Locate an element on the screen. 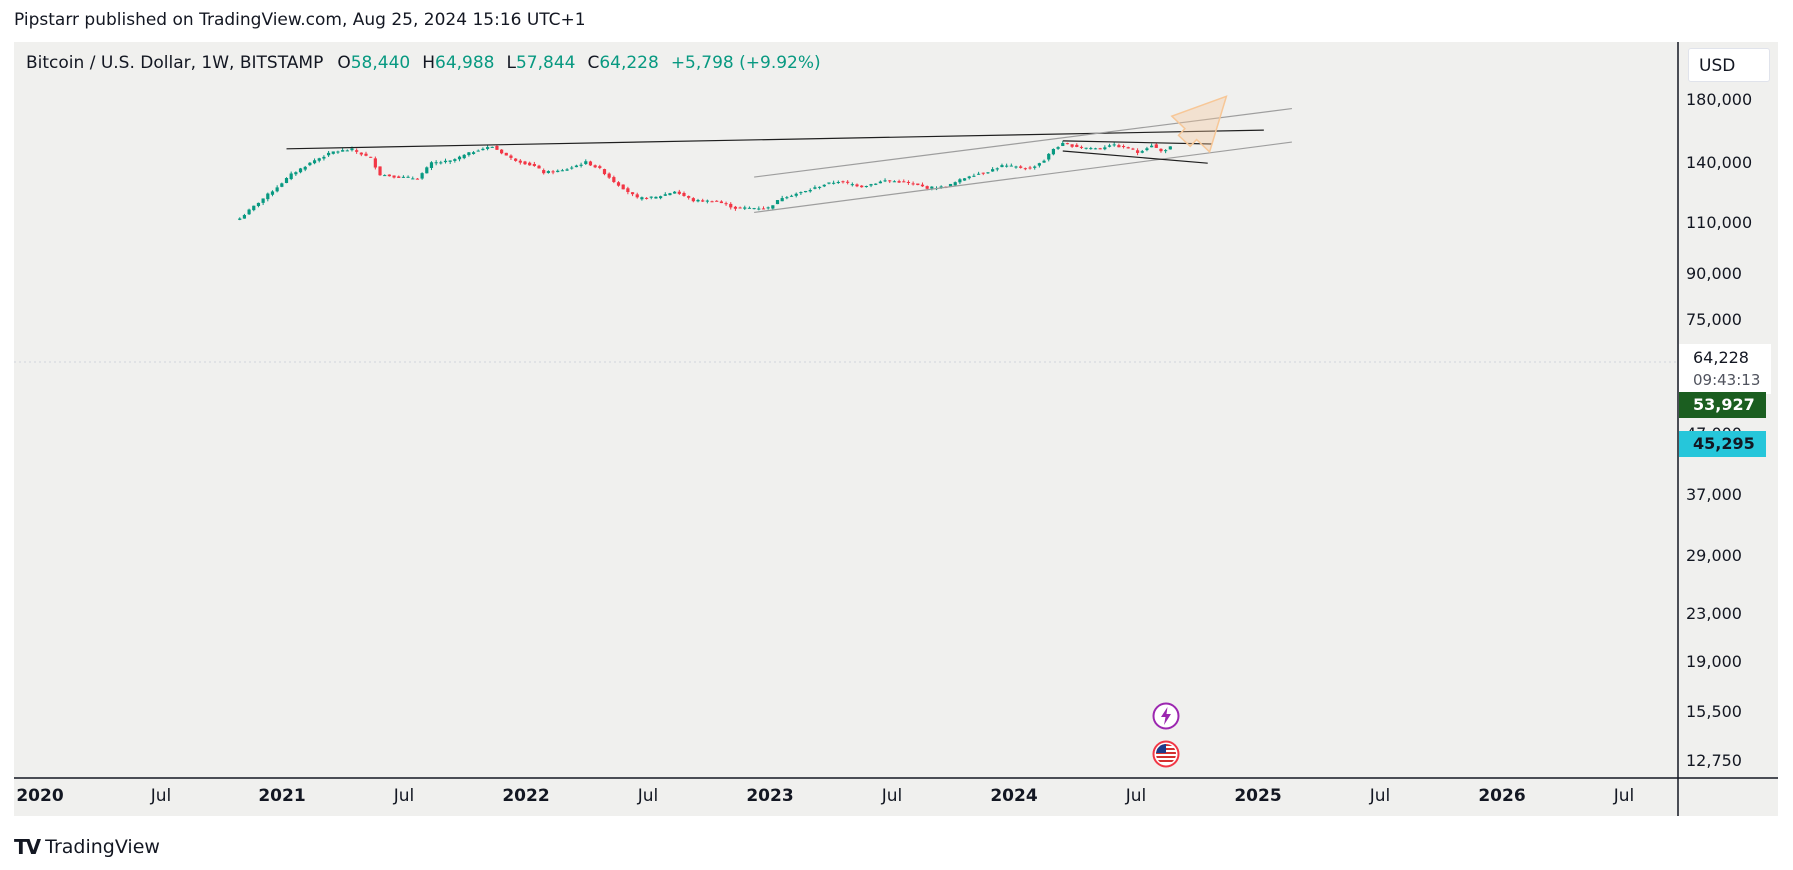 This screenshot has height=870, width=1793. time-scale-label: Jul is located at coordinates (1624, 796).